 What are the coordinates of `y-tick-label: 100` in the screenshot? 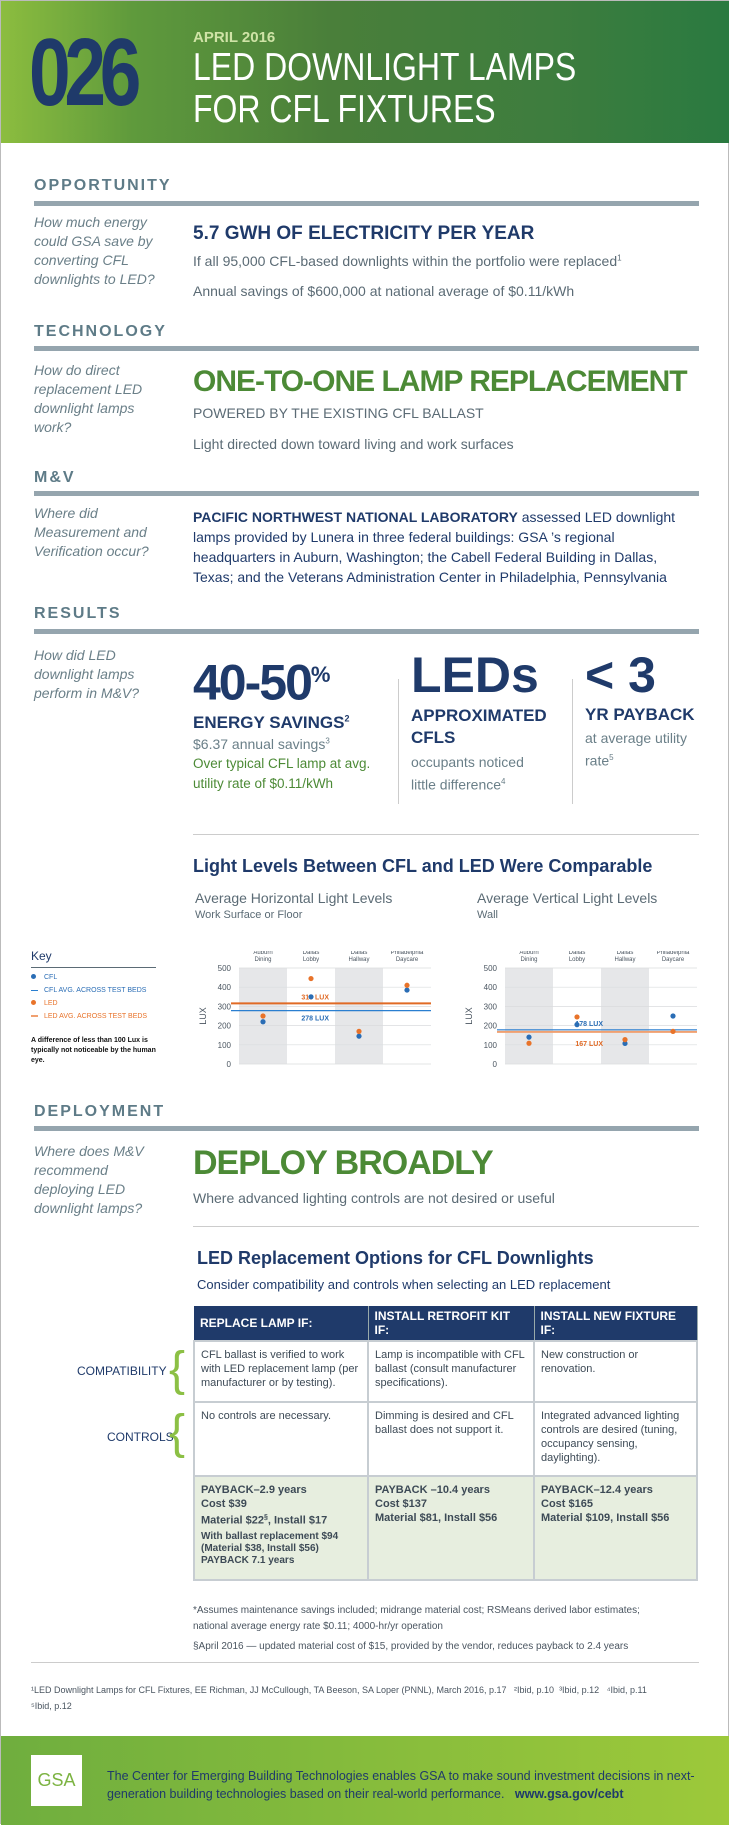 It's located at (491, 1045).